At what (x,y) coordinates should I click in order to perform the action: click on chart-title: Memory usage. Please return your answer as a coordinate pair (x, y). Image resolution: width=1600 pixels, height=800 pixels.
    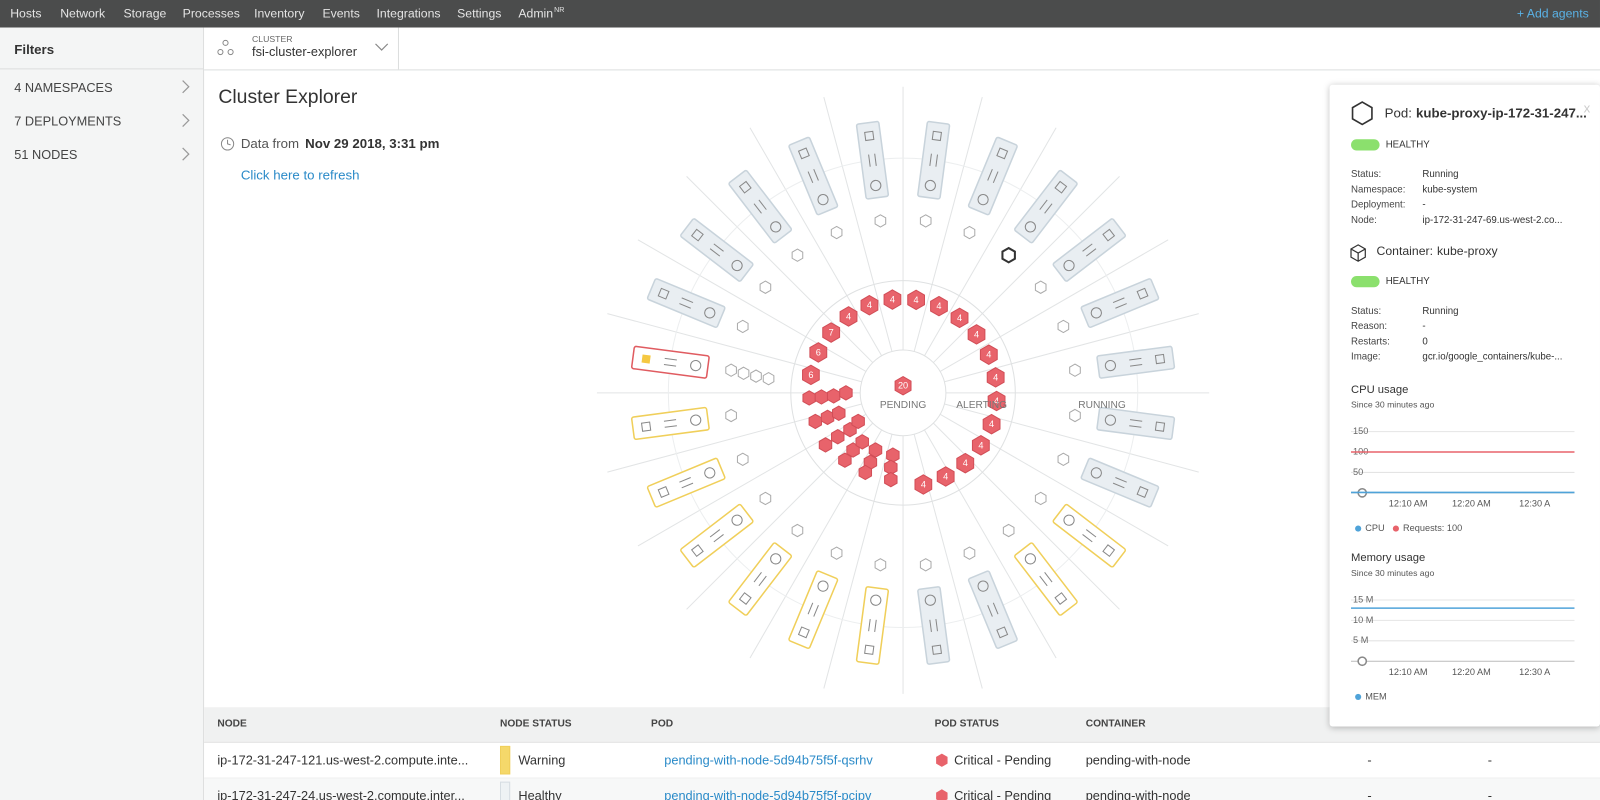
    Looking at the image, I should click on (1388, 558).